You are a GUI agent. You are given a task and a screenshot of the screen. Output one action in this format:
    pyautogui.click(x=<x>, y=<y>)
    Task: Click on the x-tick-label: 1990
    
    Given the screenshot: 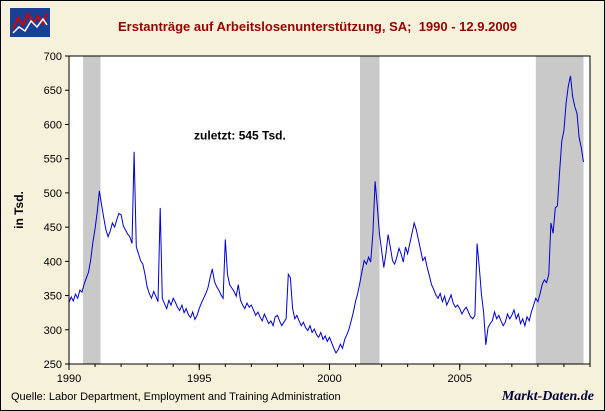 What is the action you would take?
    pyautogui.click(x=69, y=379)
    